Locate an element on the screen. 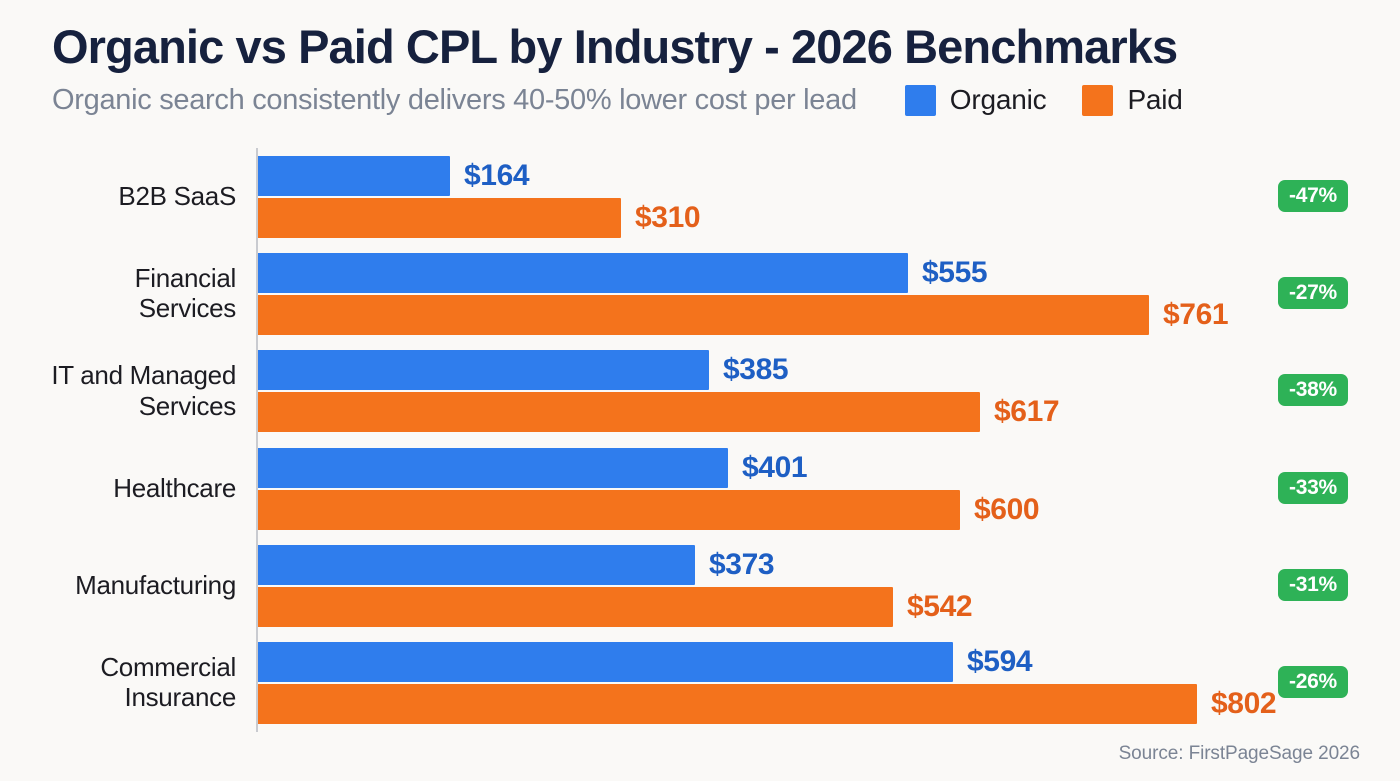 Image resolution: width=1400 pixels, height=781 pixels. bar-group: B2B SaaS $164 $310 -47% is located at coordinates (700, 196).